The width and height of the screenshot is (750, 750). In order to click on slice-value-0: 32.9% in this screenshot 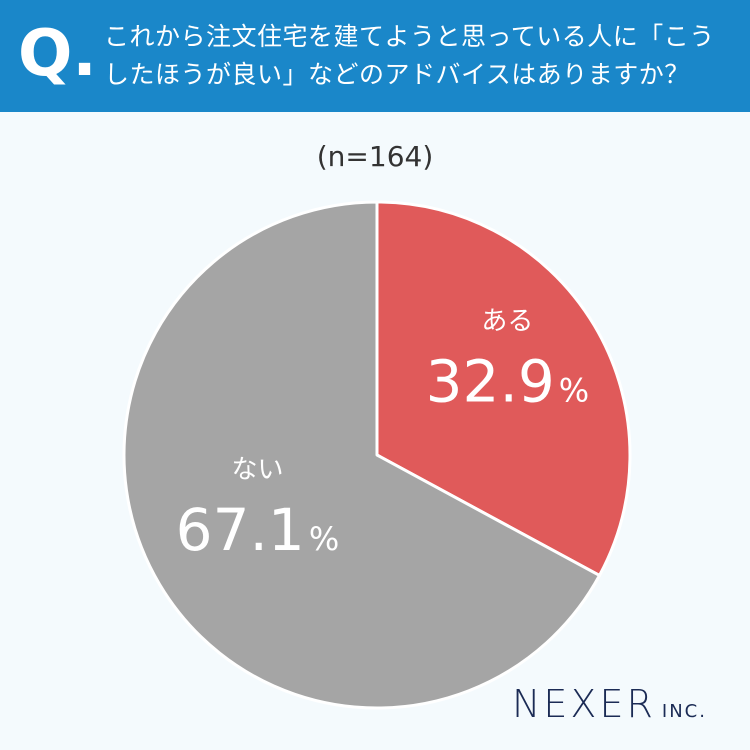, I will do `click(508, 381)`.